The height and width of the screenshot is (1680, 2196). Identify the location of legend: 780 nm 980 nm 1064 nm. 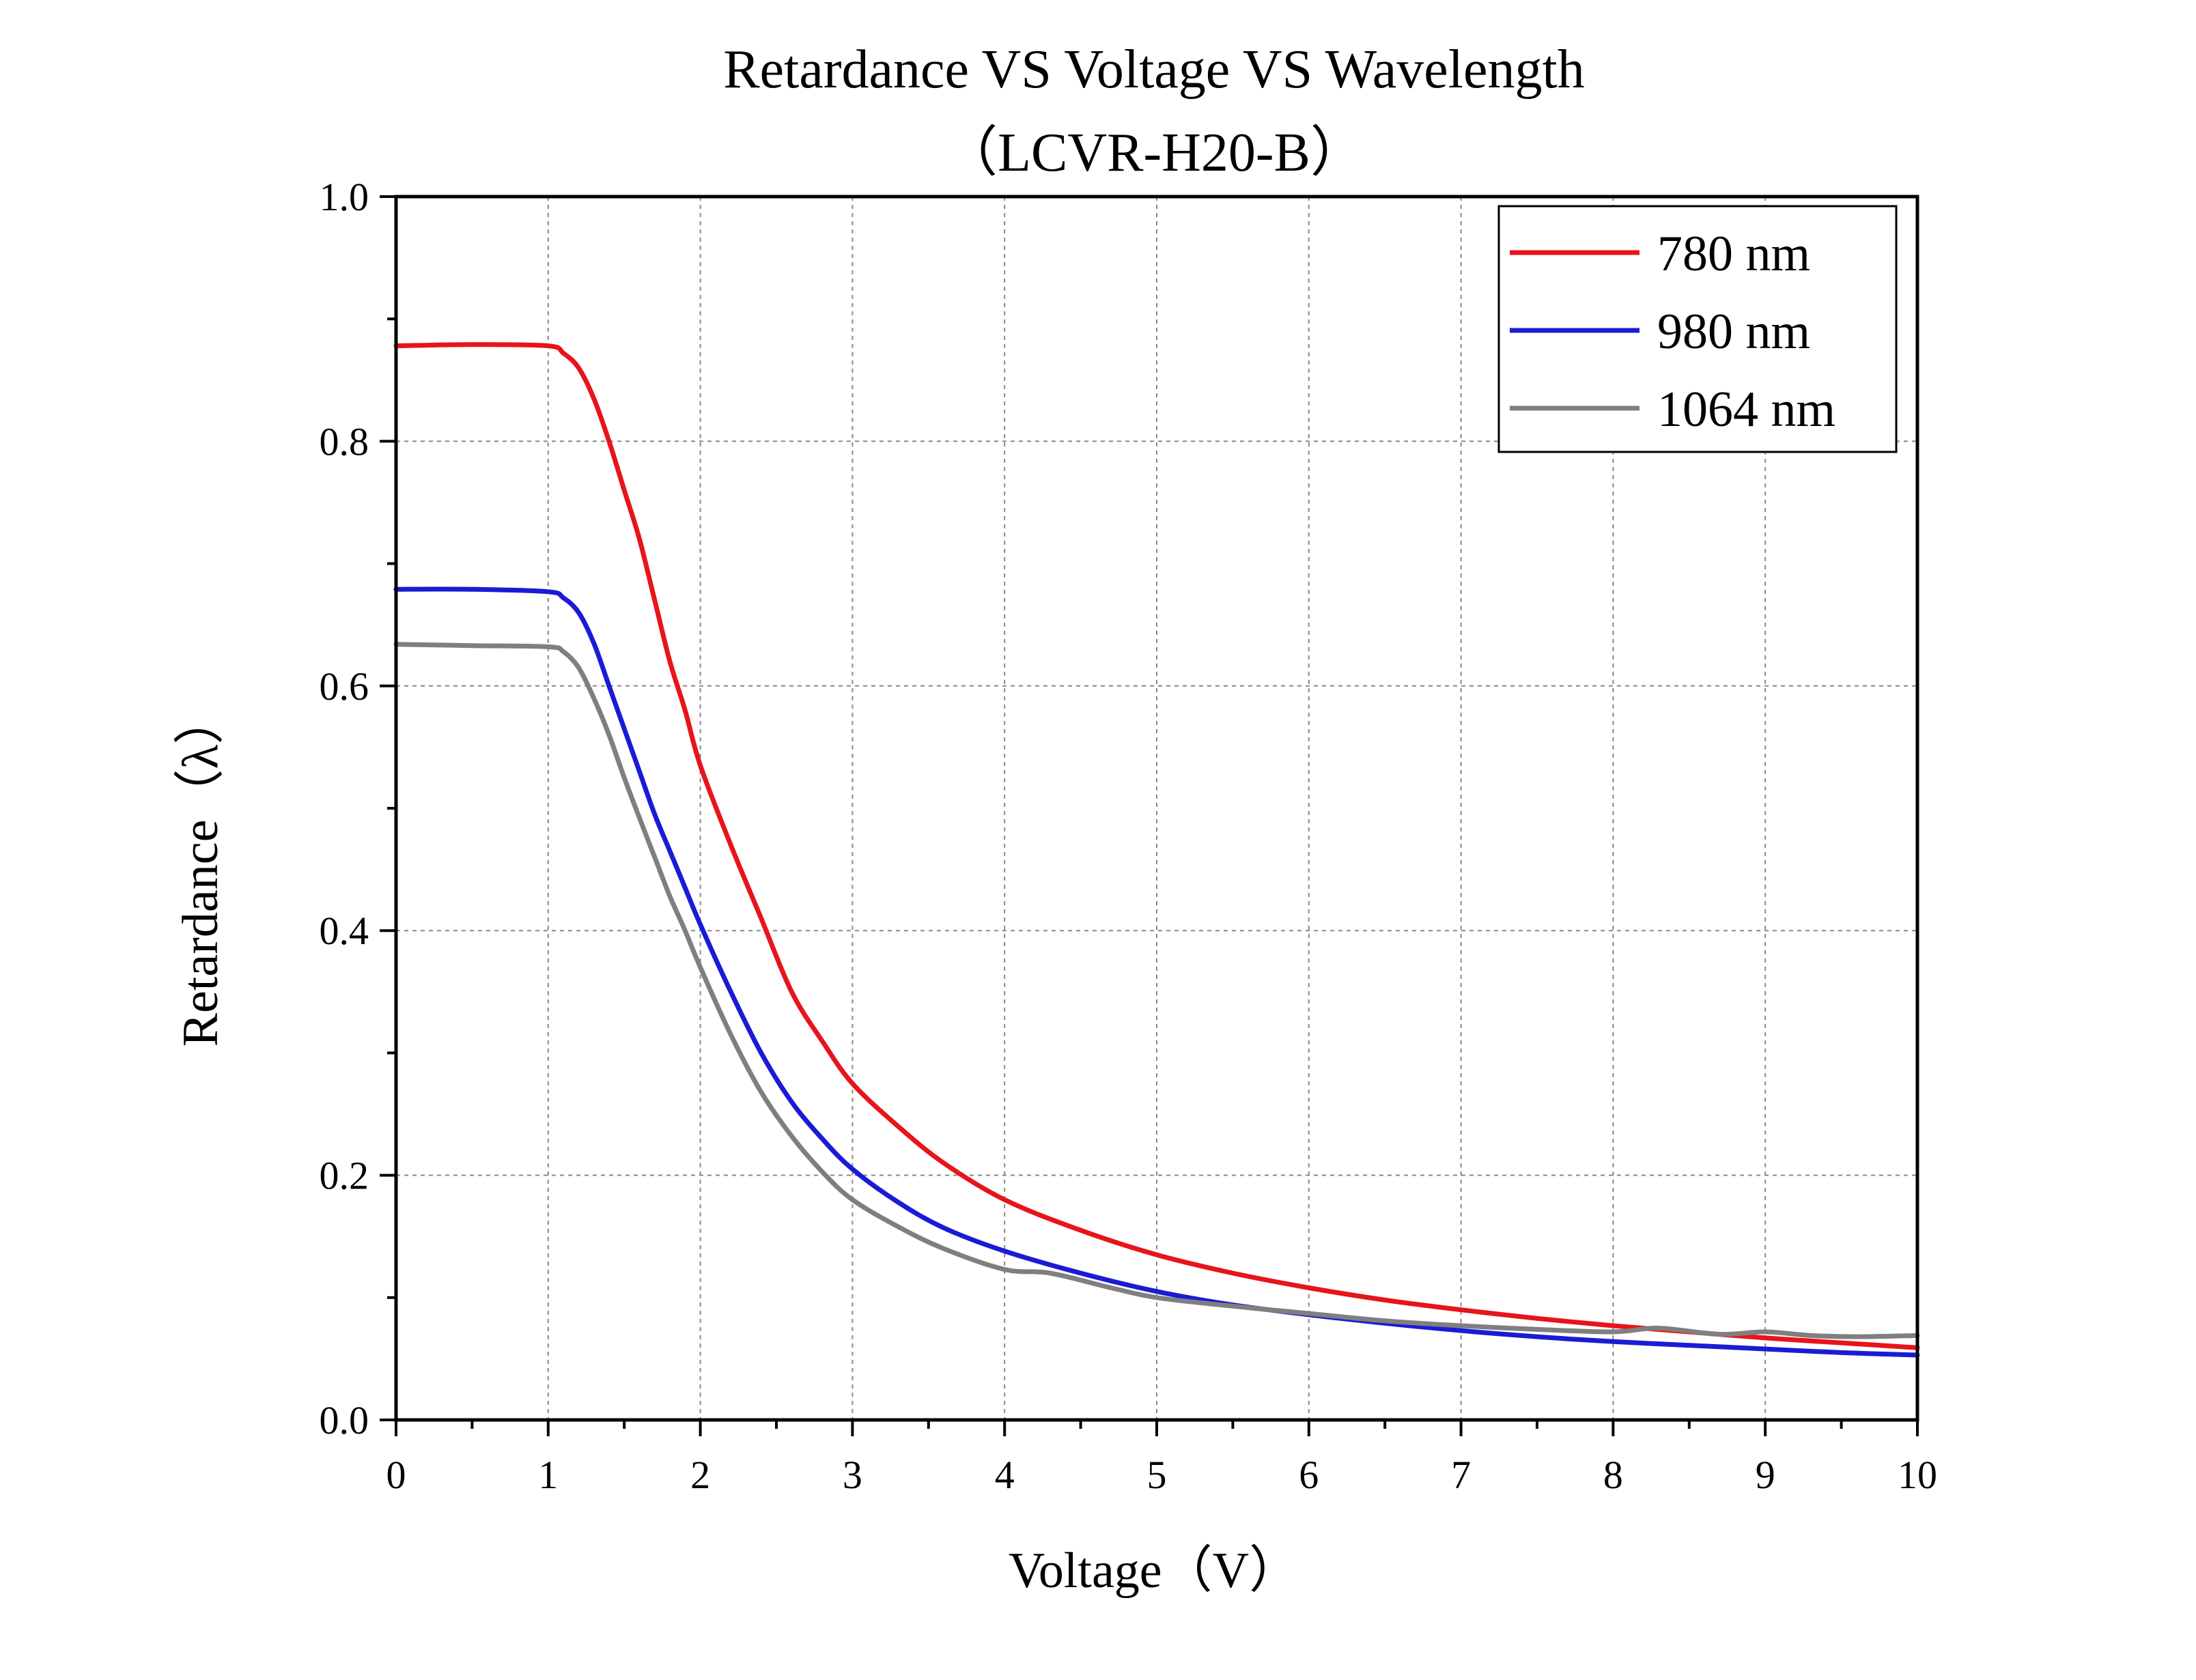
(1697, 329).